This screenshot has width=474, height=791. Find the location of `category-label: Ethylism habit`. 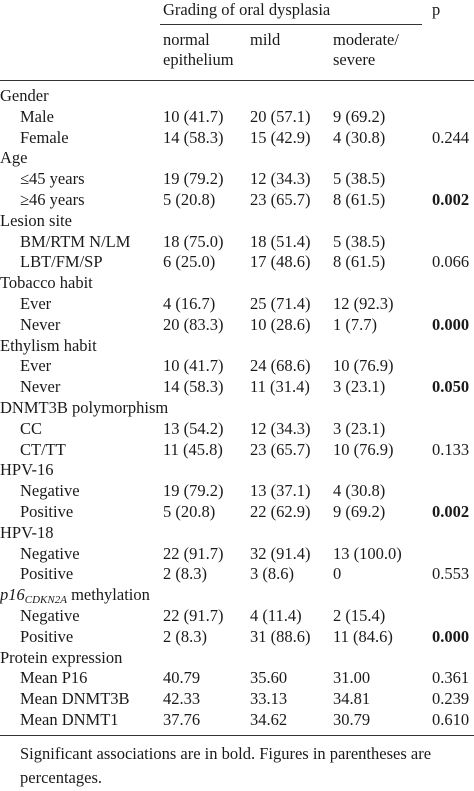

category-label: Ethylism habit is located at coordinates (48, 345).